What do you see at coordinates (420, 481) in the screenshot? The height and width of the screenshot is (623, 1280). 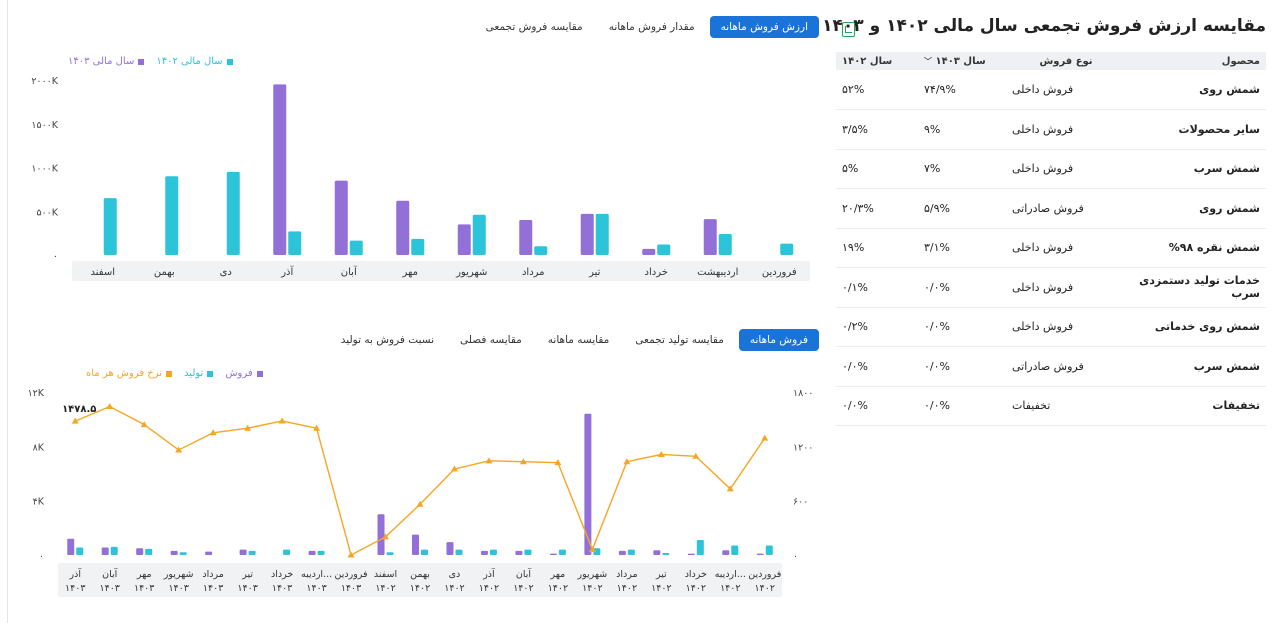 I see `rate-line` at bounding box center [420, 481].